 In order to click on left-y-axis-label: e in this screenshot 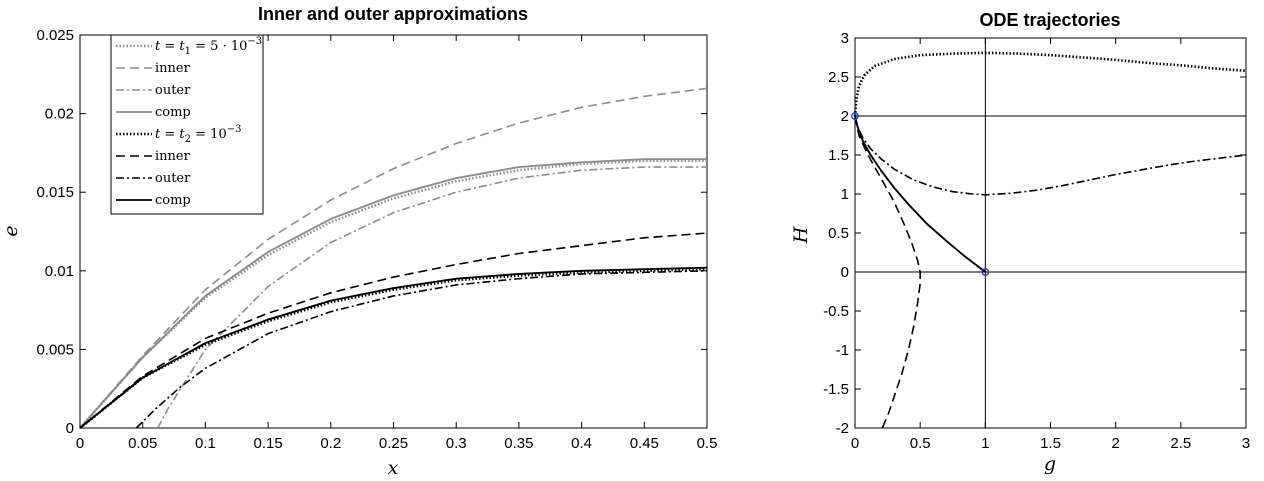, I will do `click(11, 230)`.